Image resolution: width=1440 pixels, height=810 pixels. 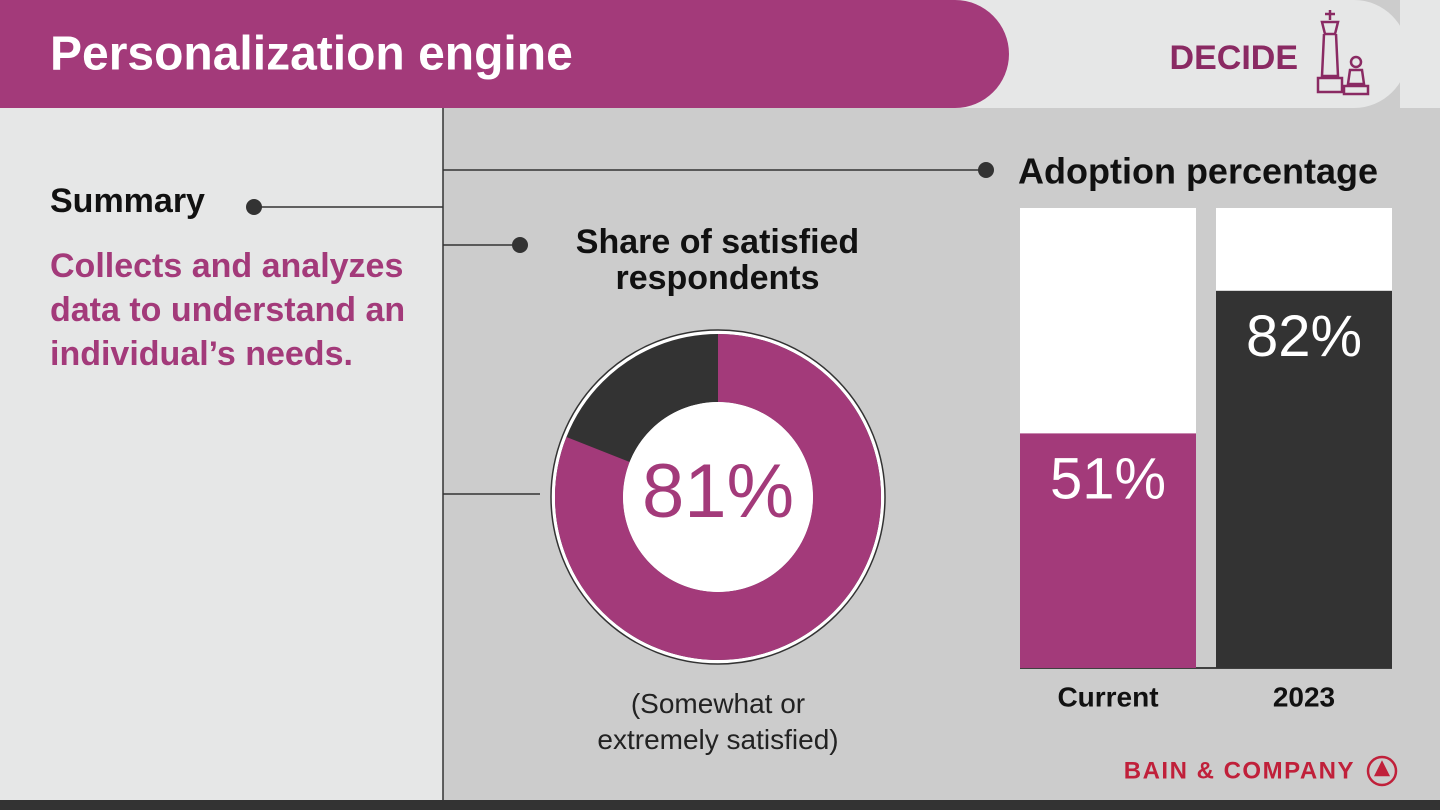 I want to click on footer-strip, so click(x=720, y=805).